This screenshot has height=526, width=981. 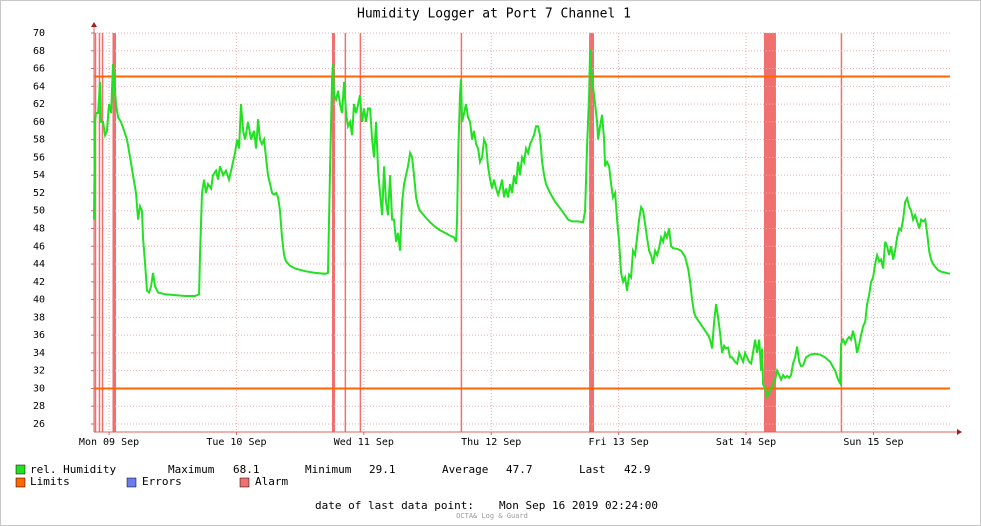 I want to click on x-tick-label: Tue 10 Sep, so click(x=236, y=442).